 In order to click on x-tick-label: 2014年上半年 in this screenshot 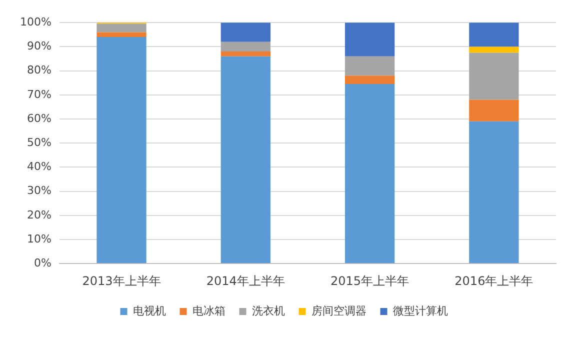, I will do `click(245, 281)`.